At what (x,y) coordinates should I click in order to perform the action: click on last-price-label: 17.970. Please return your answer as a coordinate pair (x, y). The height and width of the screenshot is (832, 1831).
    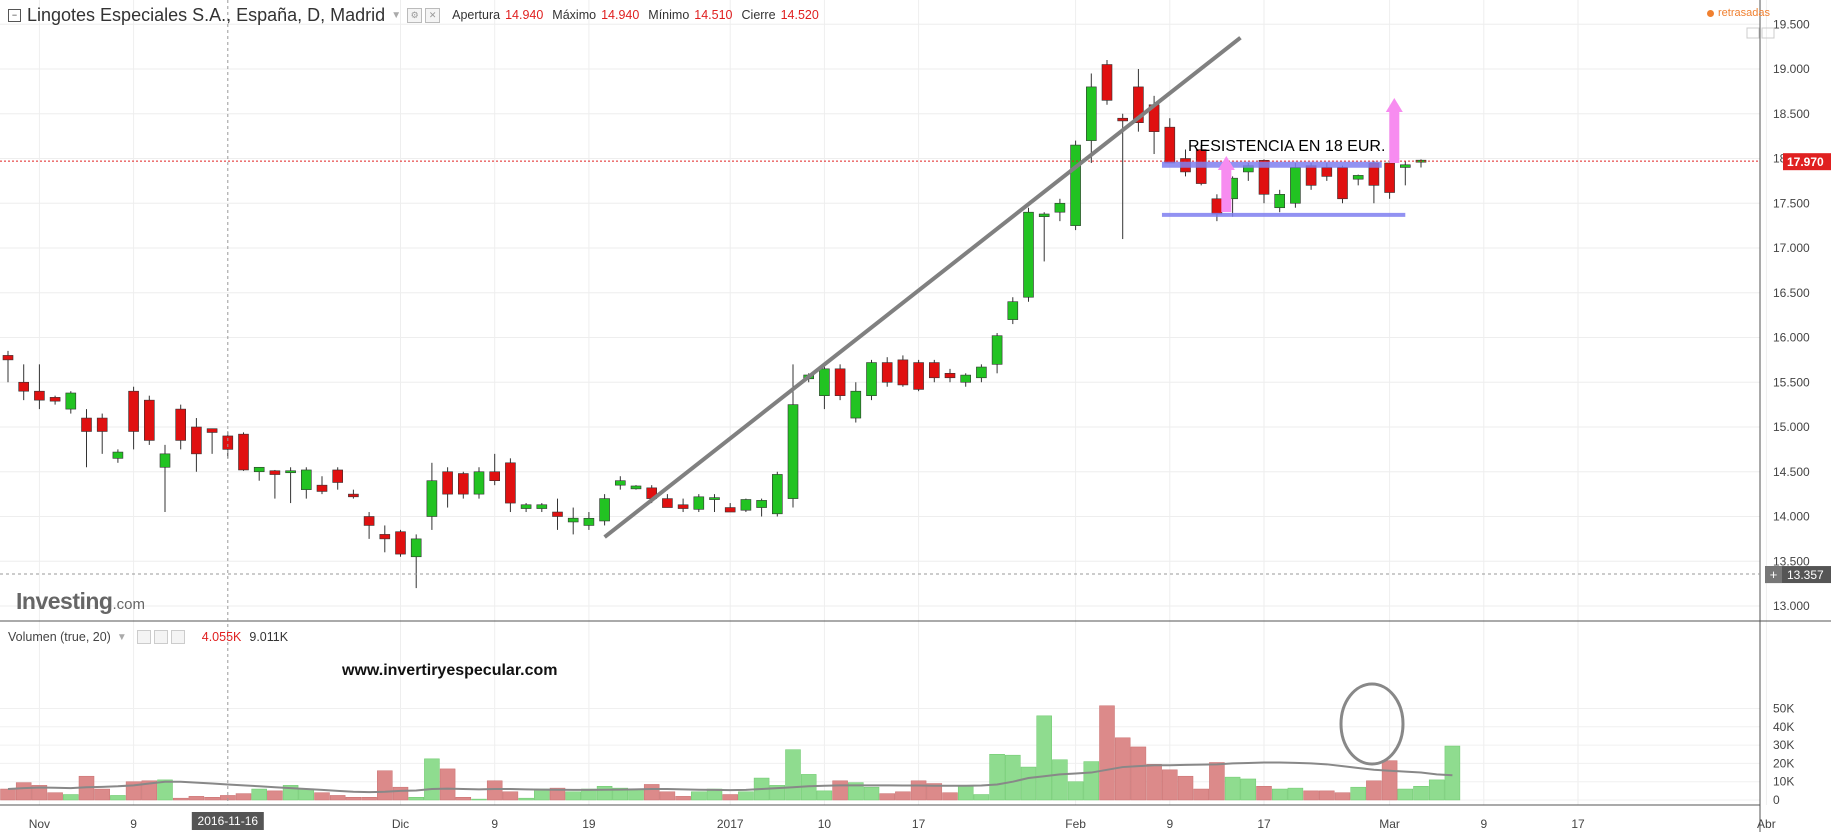
    Looking at the image, I should click on (1805, 162).